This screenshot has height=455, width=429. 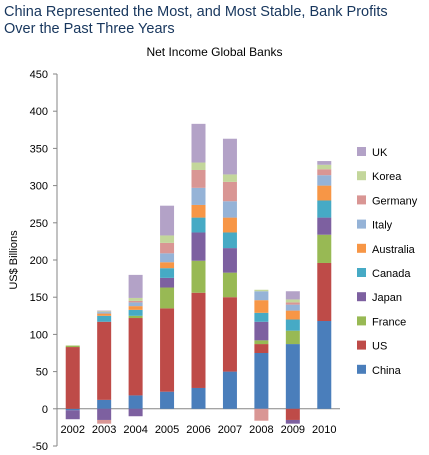 I want to click on legend-swatch-canada, so click(x=361, y=272).